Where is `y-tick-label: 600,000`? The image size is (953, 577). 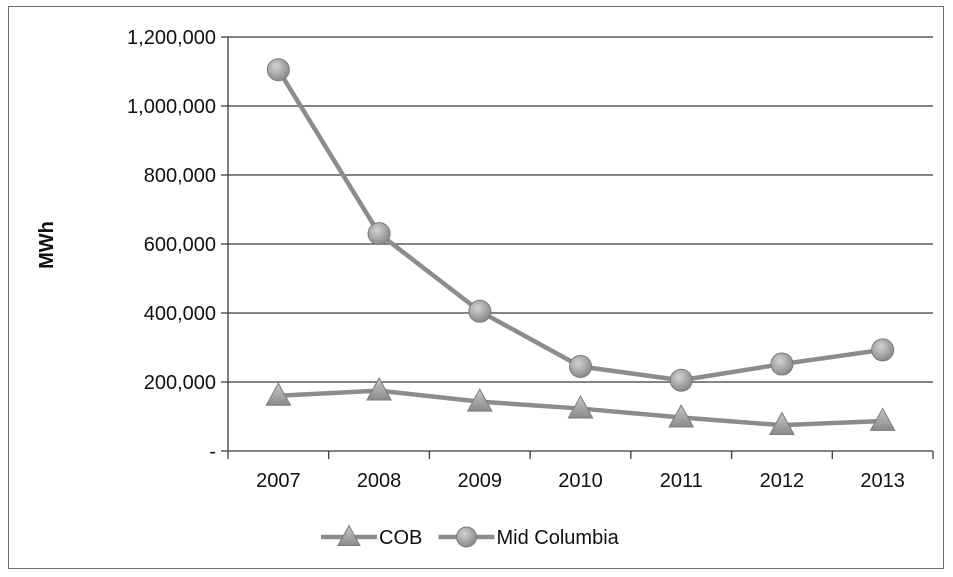
y-tick-label: 600,000 is located at coordinates (180, 245).